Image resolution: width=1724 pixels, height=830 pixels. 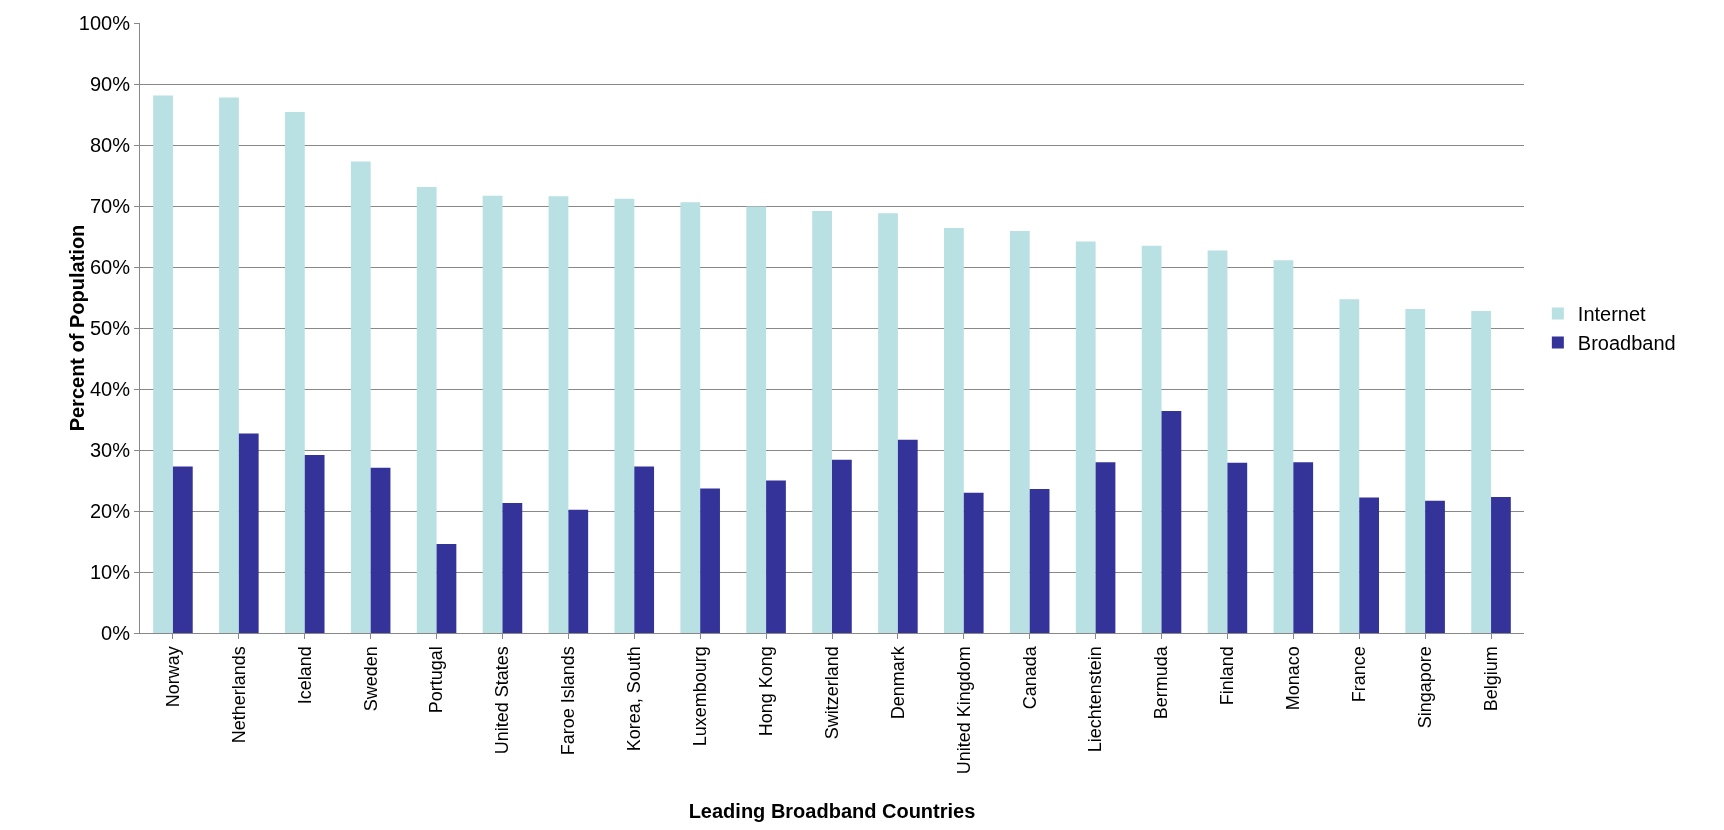 What do you see at coordinates (1029, 677) in the screenshot?
I see `x-tick-label: Canada` at bounding box center [1029, 677].